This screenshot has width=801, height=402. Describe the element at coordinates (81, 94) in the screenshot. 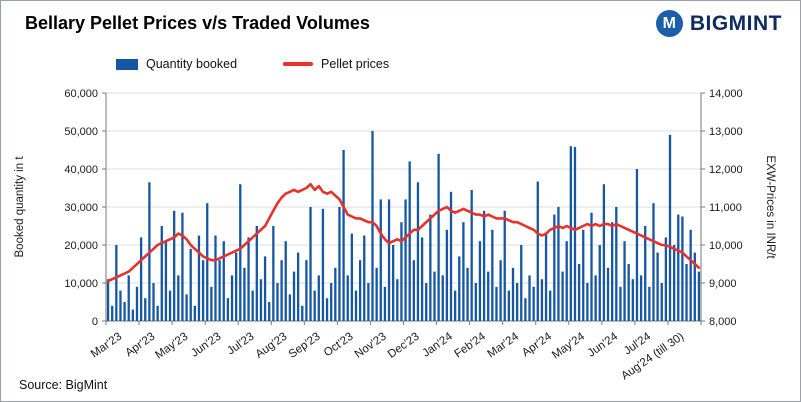

I see `svg-text: 60,000` at that location.